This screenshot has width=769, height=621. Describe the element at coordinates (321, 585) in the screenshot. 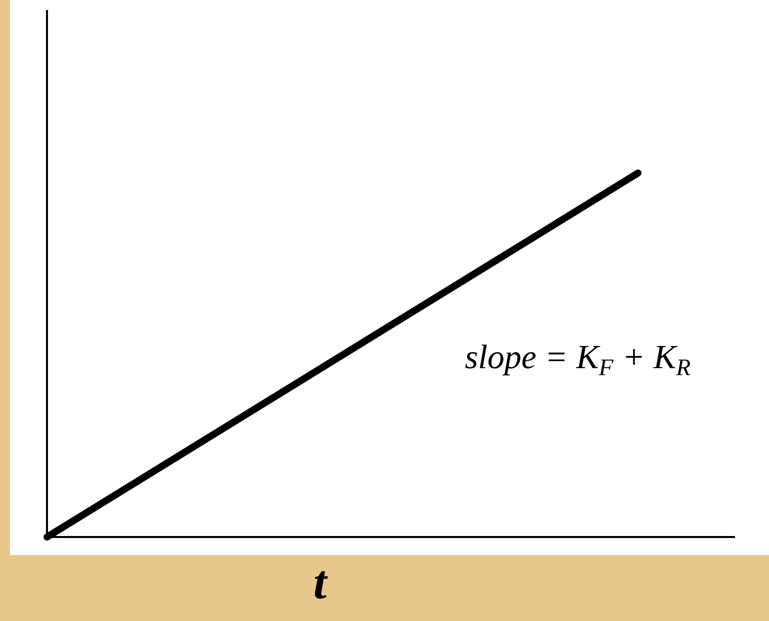

I see `x-axis-title: t` at that location.